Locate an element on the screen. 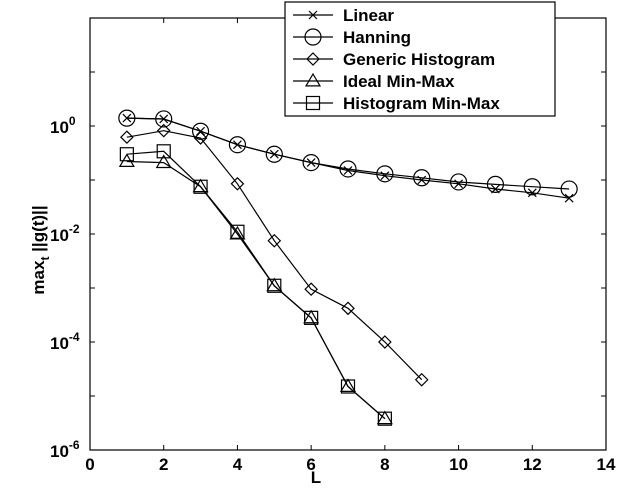  y-tick-label: 10⁰ is located at coordinates (63, 125).